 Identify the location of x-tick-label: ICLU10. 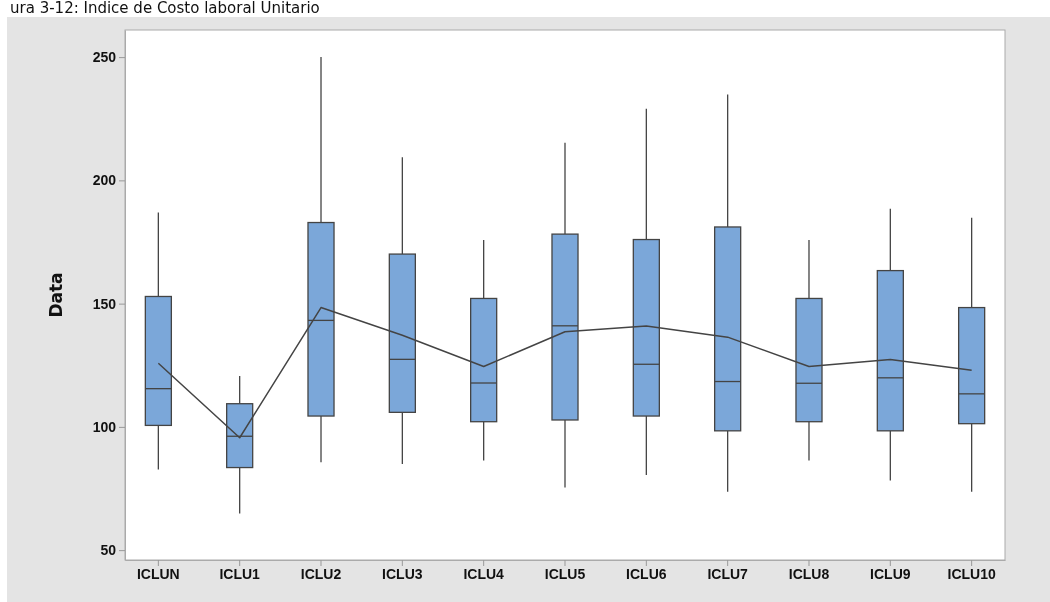
(971, 573).